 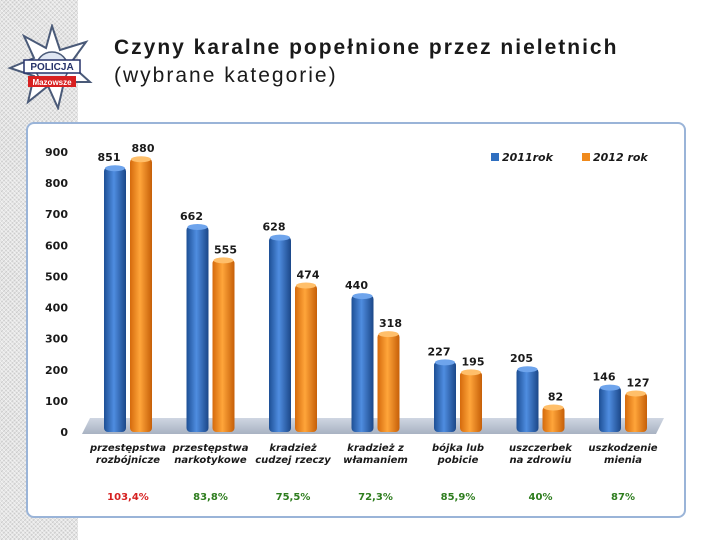 I want to click on y-tick-label: 200, so click(x=56, y=370).